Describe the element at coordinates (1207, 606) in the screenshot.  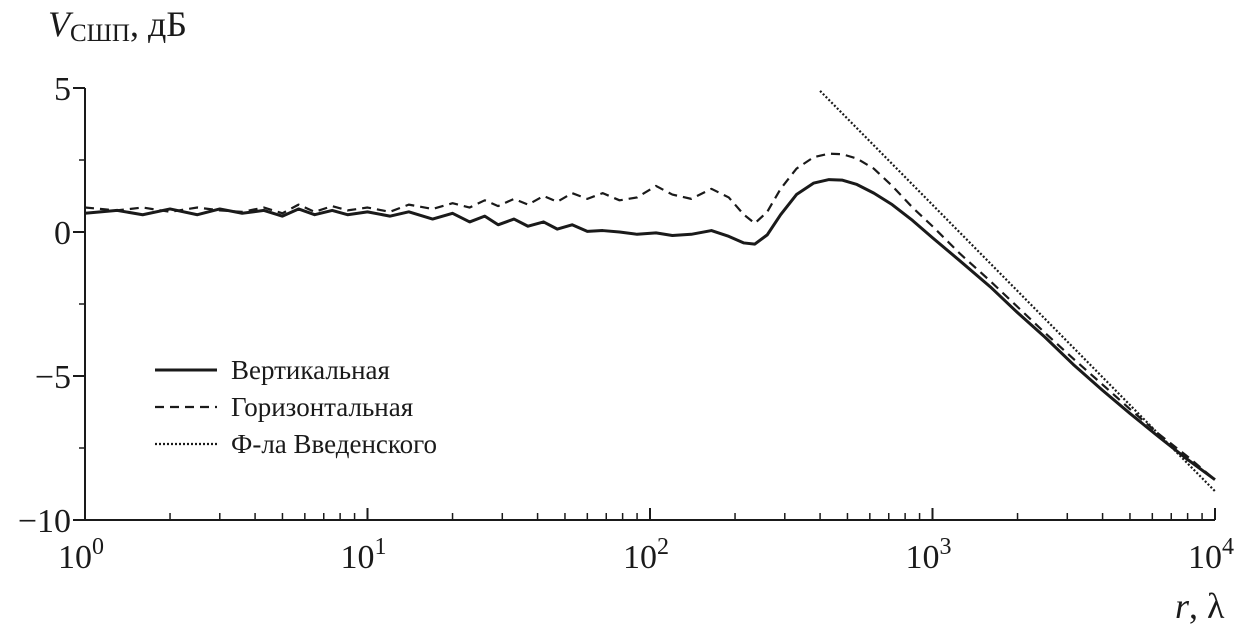
I see `x-axis-title-unit: , λ` at that location.